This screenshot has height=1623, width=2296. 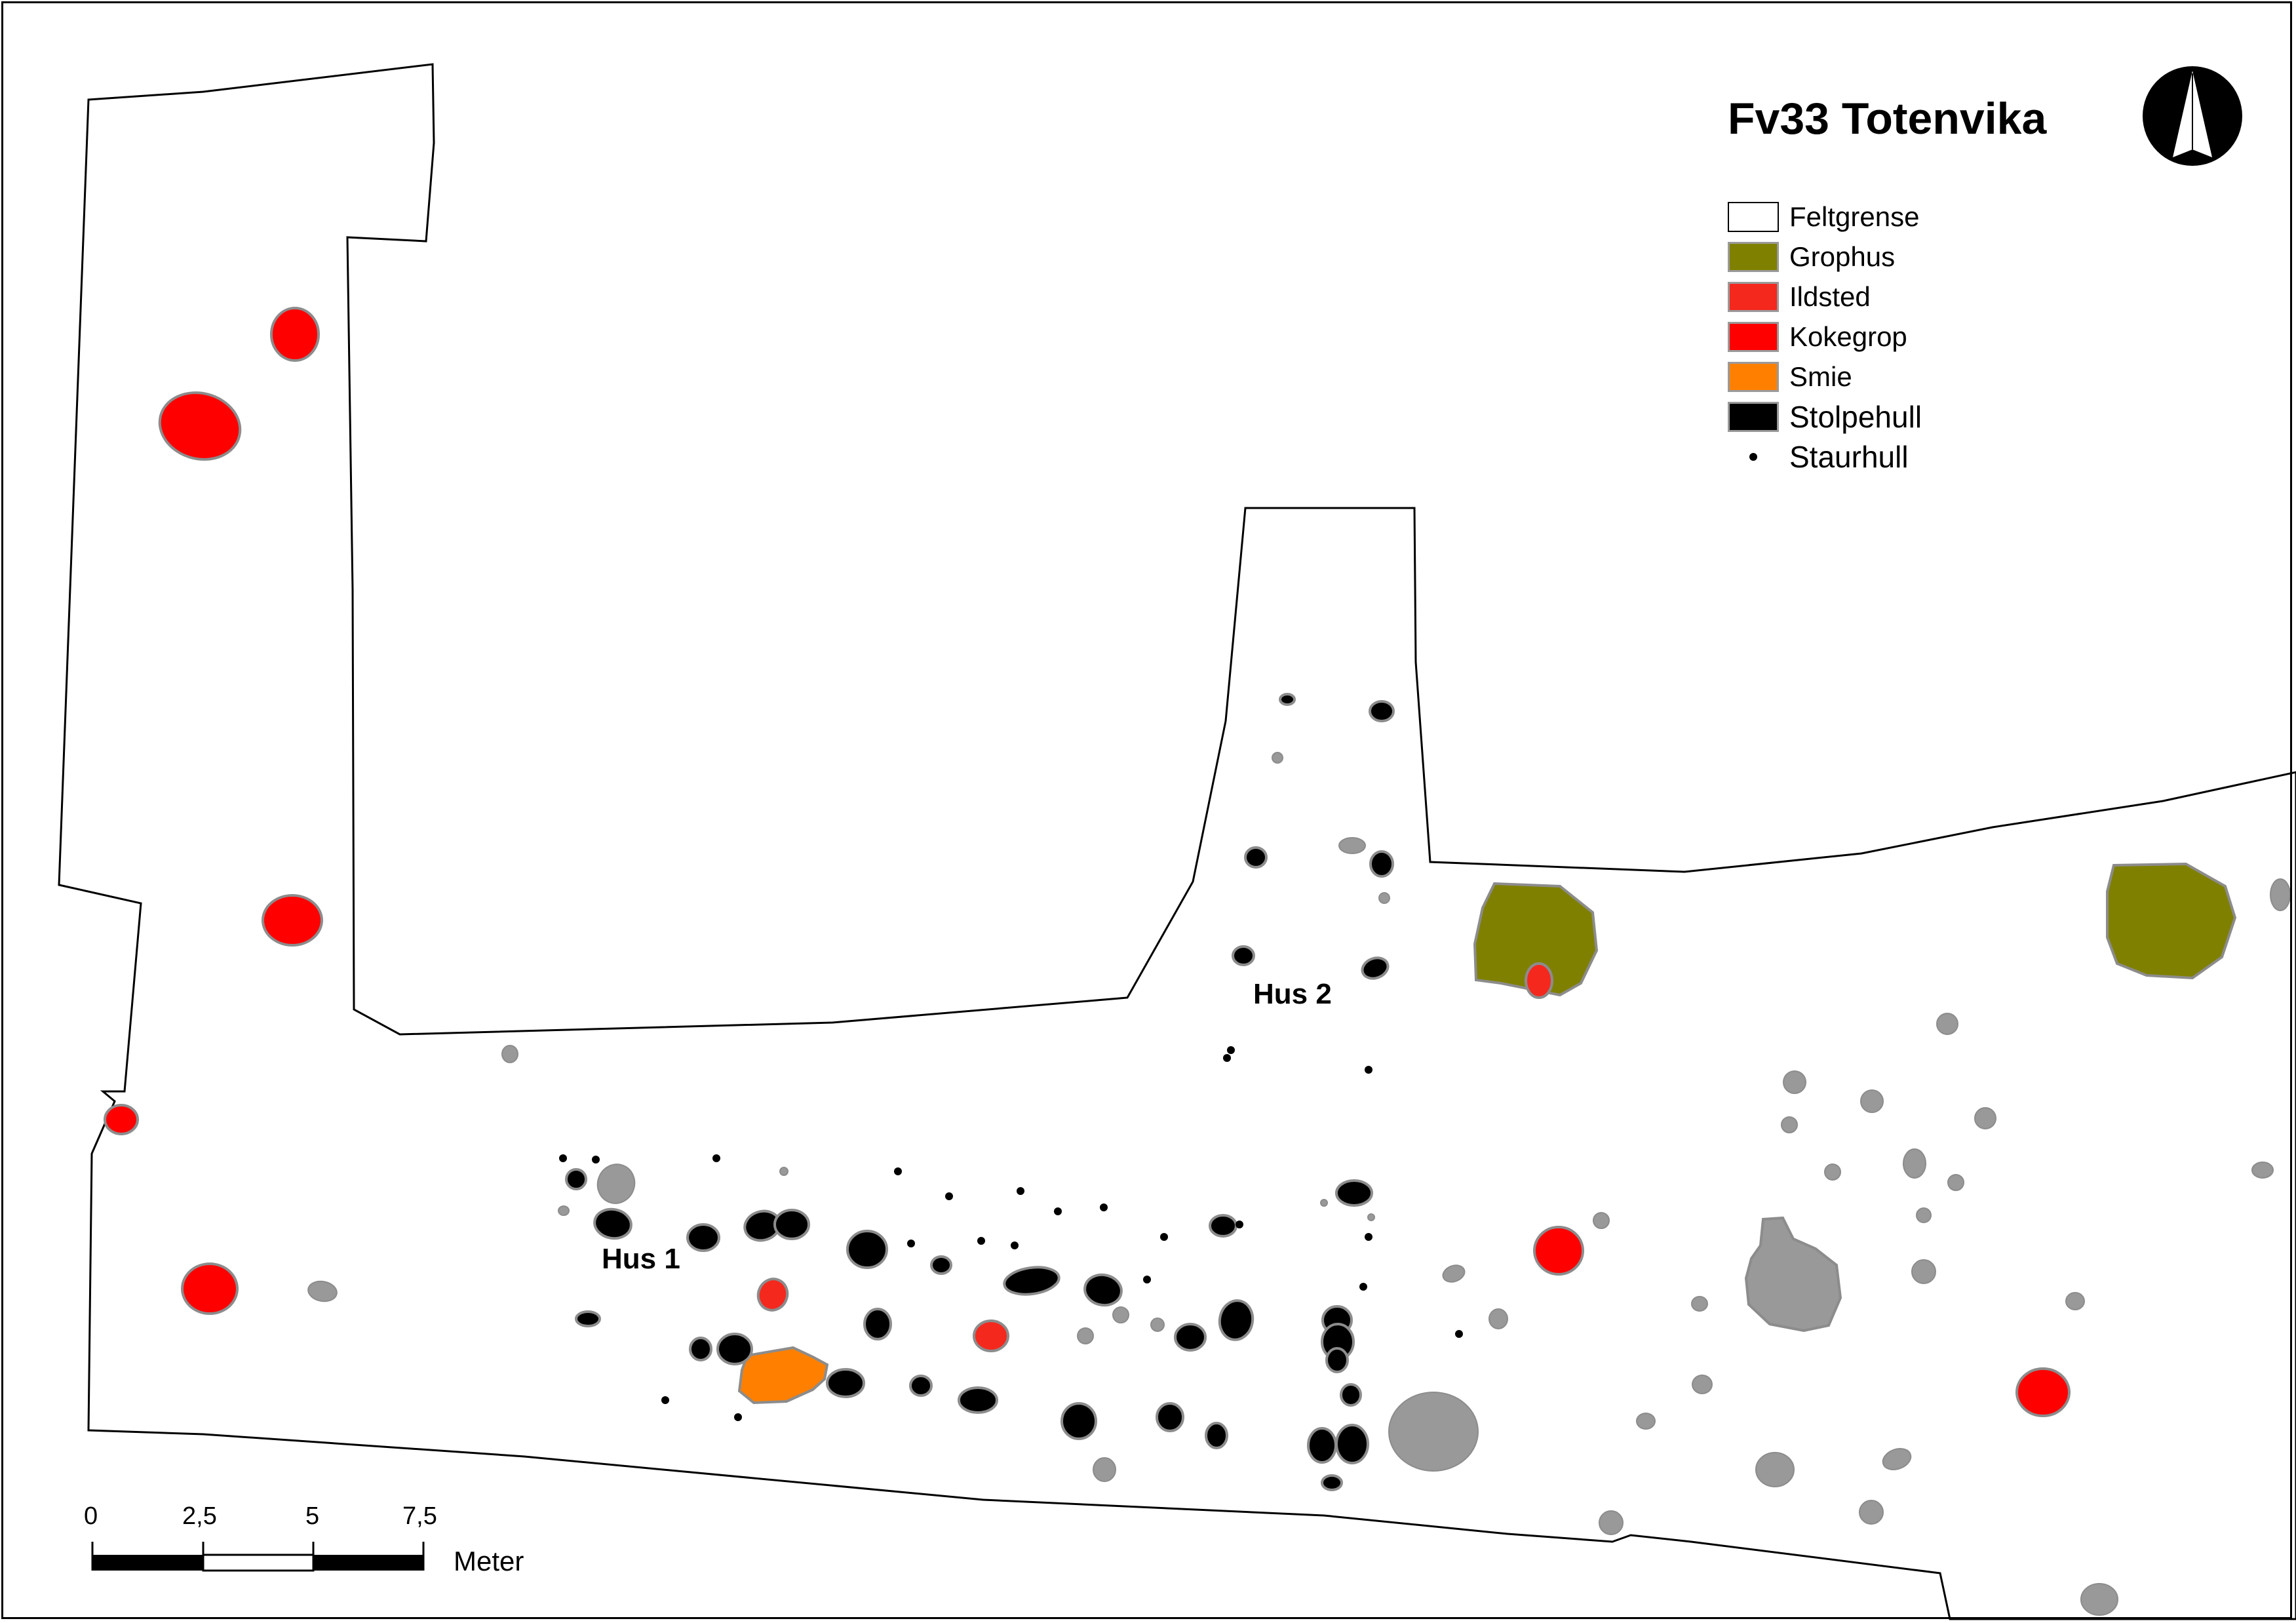 I want to click on legend-label: Grophus, so click(x=1842, y=256).